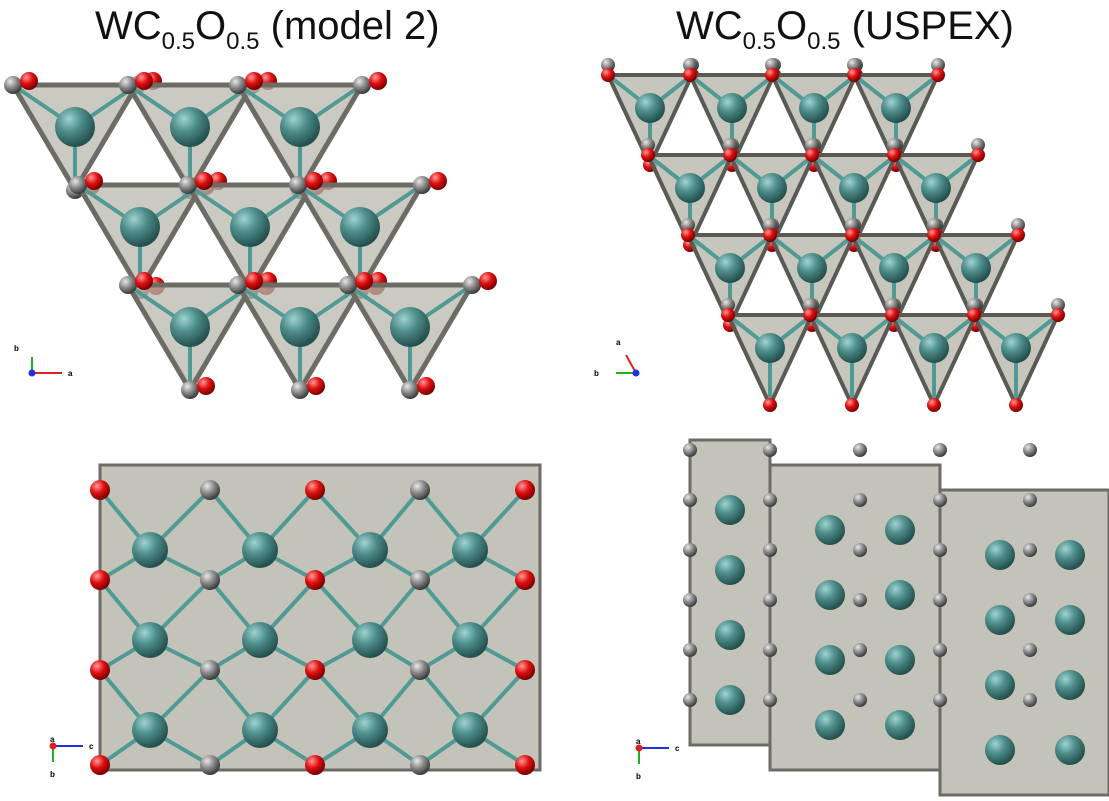  What do you see at coordinates (824, 41) in the screenshot?
I see `title-right-sub2: 0.5` at bounding box center [824, 41].